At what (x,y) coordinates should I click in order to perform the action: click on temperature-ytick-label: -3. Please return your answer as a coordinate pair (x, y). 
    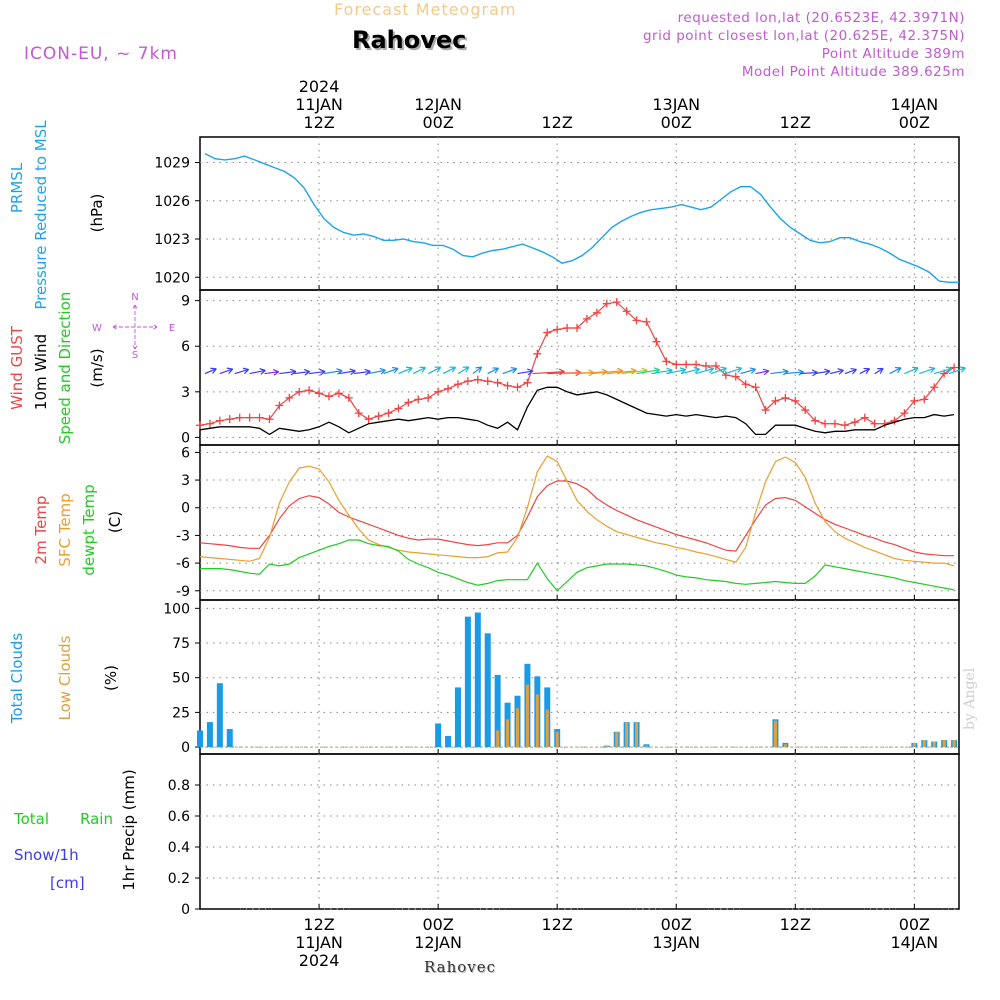
    Looking at the image, I should click on (183, 536).